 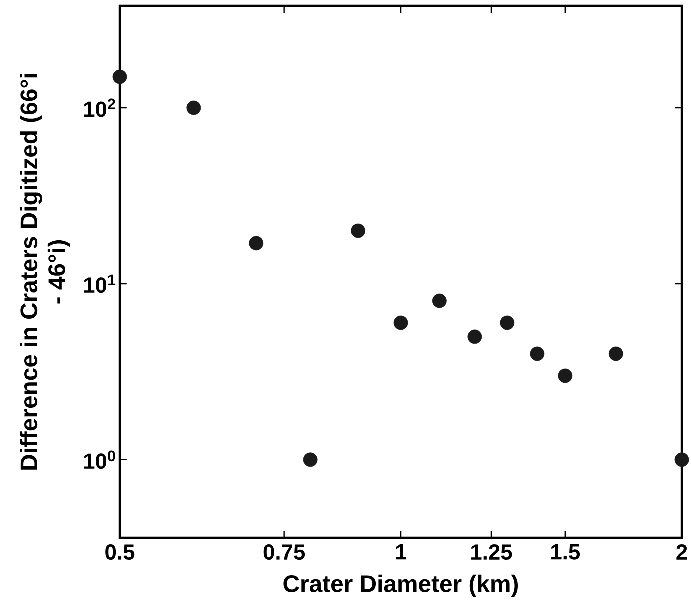 I want to click on y-tick-label: 10$^{1}$, so click(x=100, y=284).